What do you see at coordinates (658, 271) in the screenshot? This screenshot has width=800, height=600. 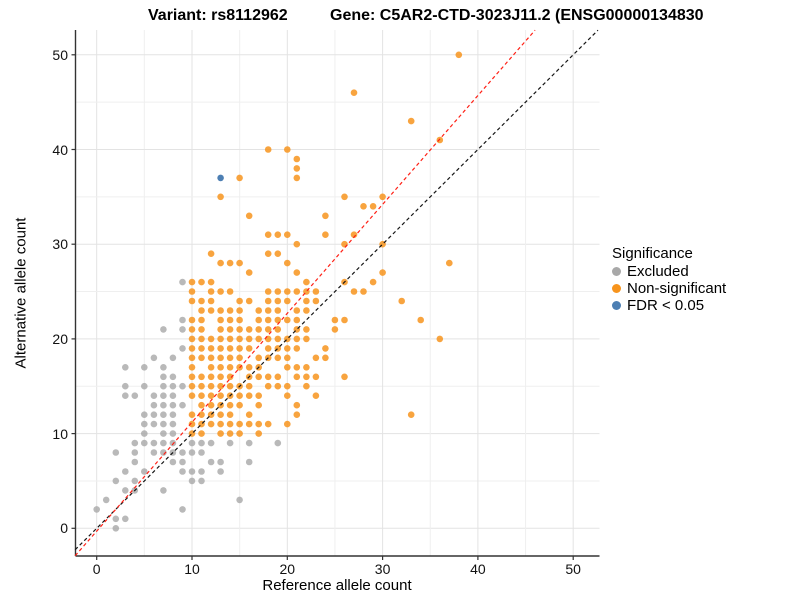 I see `legend-item-label: Excluded` at bounding box center [658, 271].